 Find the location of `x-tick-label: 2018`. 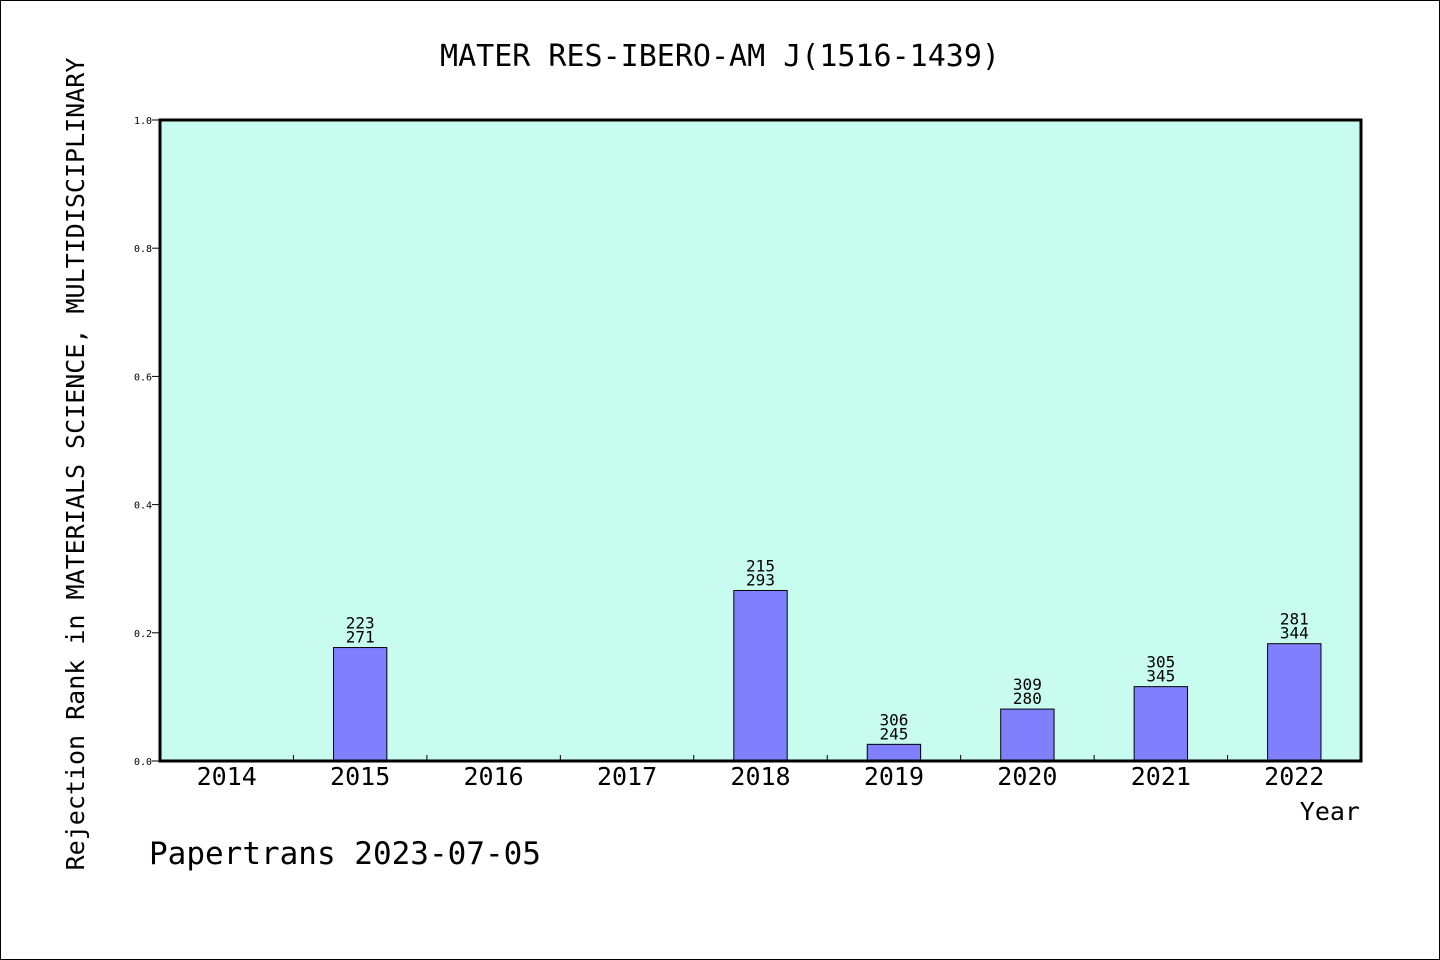

x-tick-label: 2018 is located at coordinates (760, 776).